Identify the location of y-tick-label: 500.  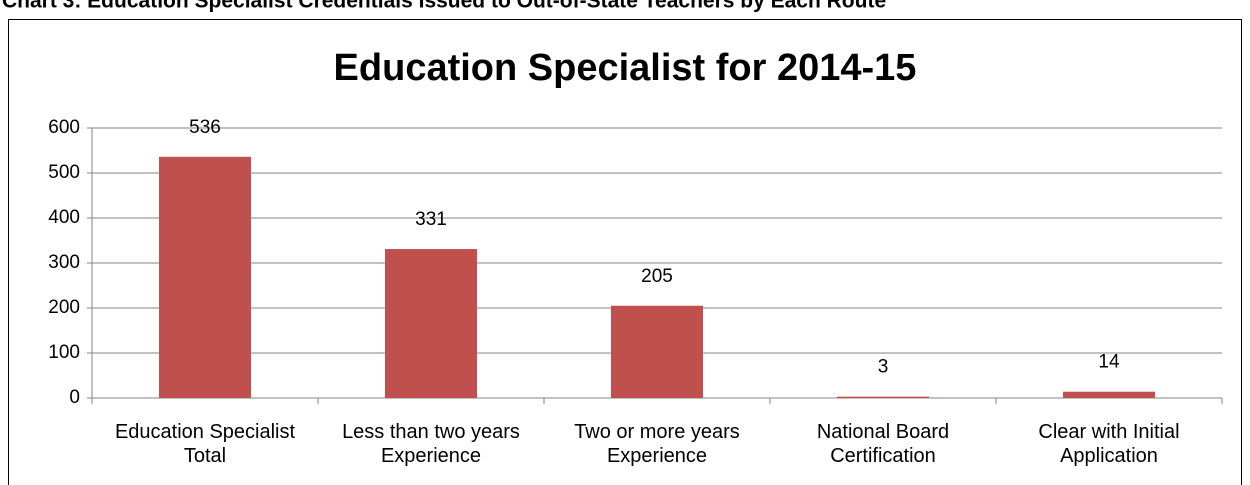
(64, 172).